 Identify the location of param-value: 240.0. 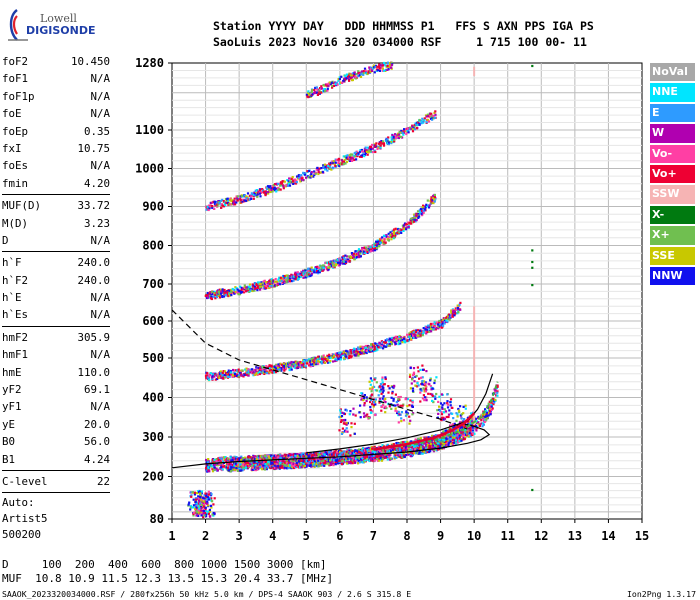
(93, 280).